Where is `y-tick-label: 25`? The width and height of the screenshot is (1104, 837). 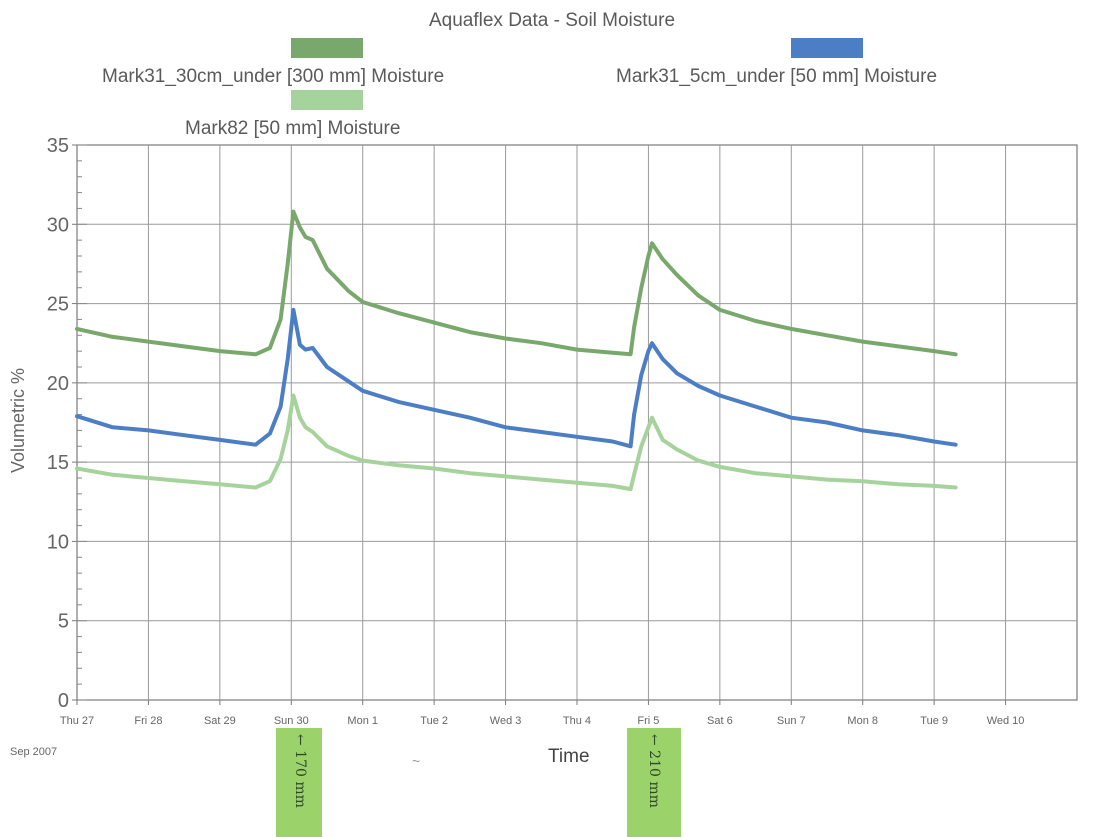 y-tick-label: 25 is located at coordinates (58, 305).